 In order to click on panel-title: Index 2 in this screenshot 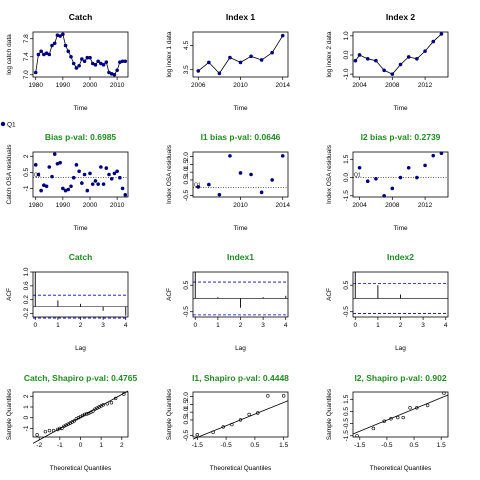, I will do `click(401, 17)`.